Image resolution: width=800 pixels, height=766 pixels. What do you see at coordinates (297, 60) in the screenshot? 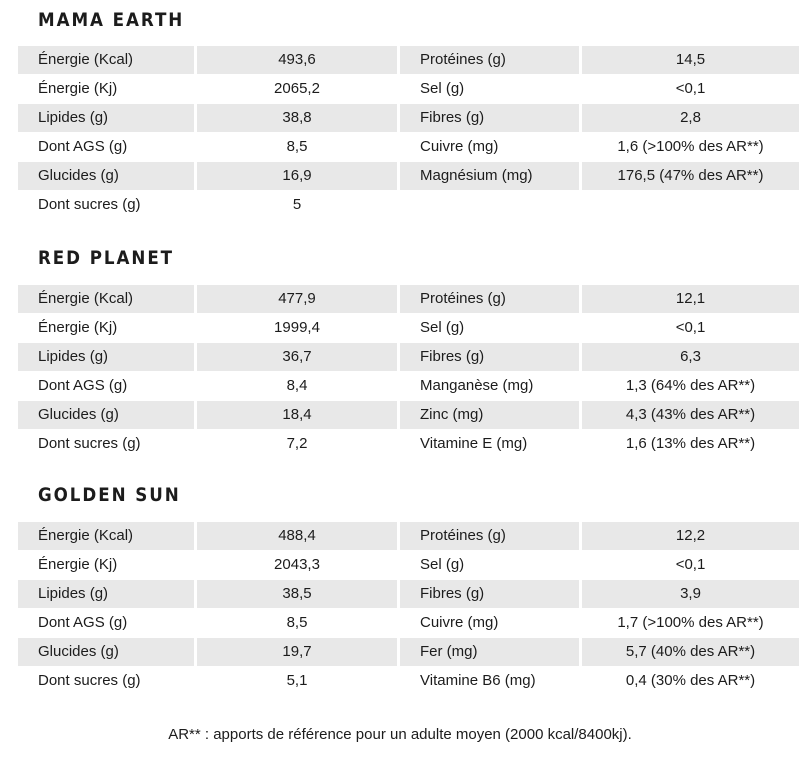
I see `row-value: 493,6` at bounding box center [297, 60].